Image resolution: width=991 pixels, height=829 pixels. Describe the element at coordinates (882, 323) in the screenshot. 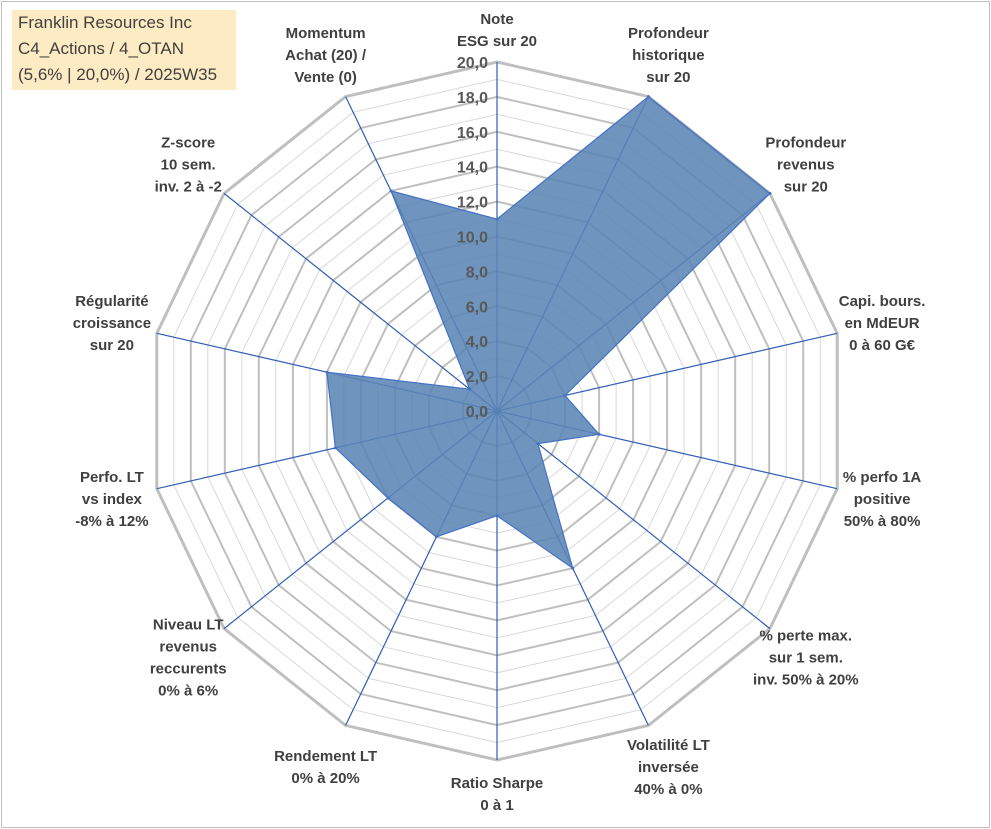

I see `axis-label: en MdEUR` at that location.